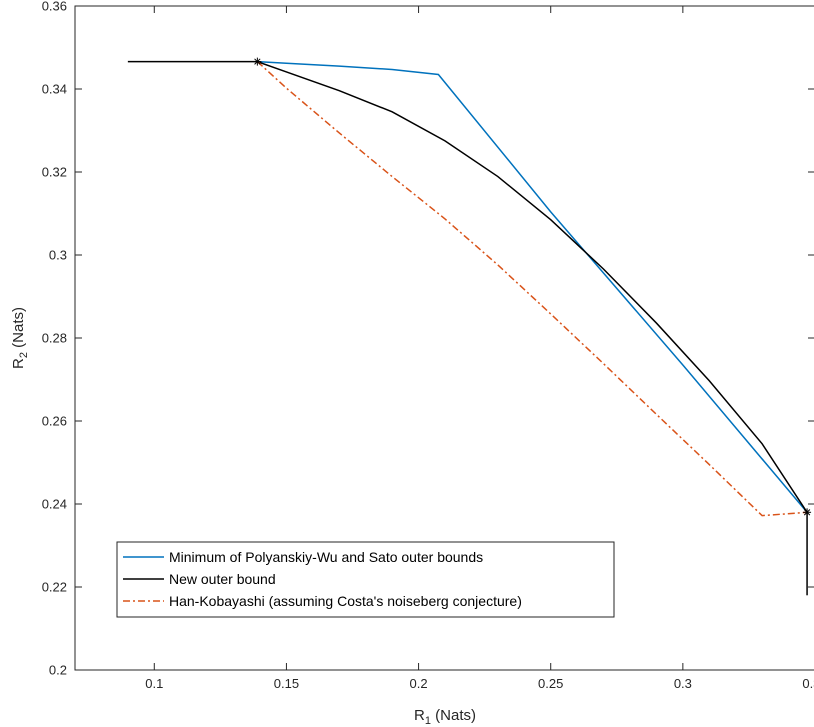 The width and height of the screenshot is (814, 727). I want to click on x-tick-label: 0.1, so click(154, 683).